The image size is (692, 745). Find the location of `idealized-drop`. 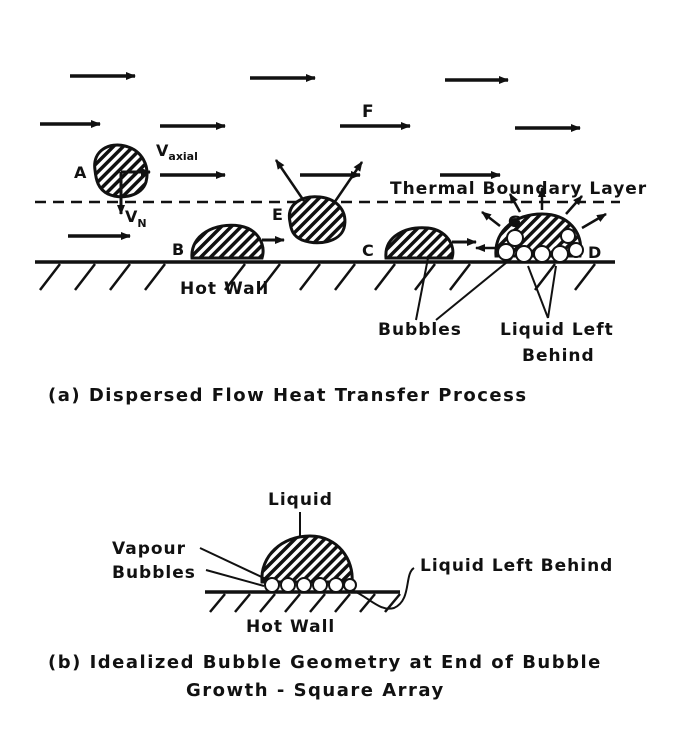

idealized-drop is located at coordinates (307, 559).